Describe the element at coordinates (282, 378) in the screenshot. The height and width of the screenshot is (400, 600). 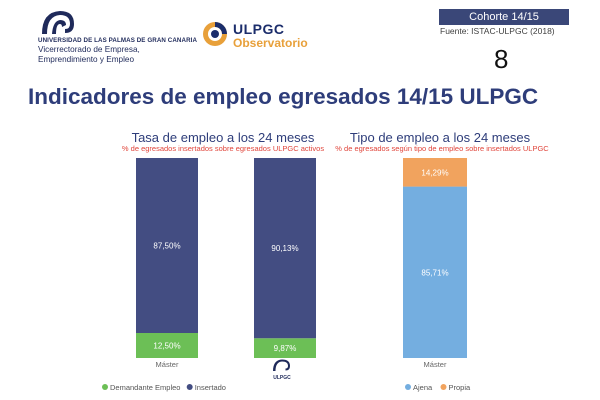
I see `ulpgc-footer-logo-text: ULPGC` at that location.